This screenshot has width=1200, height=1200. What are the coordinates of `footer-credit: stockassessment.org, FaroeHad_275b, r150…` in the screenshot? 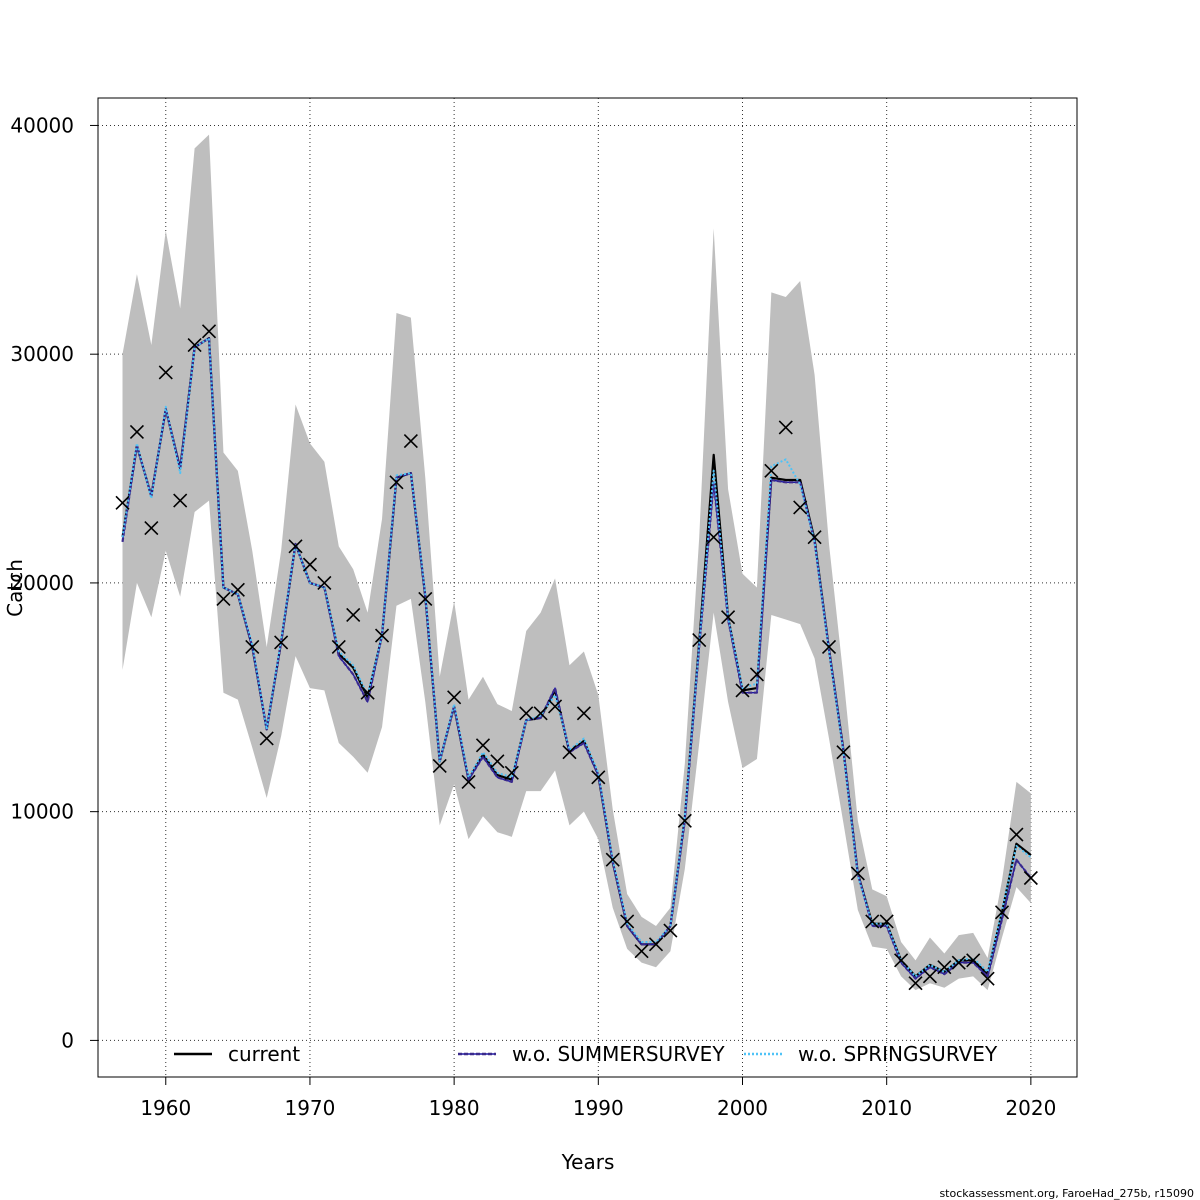 It's located at (1066, 1193).